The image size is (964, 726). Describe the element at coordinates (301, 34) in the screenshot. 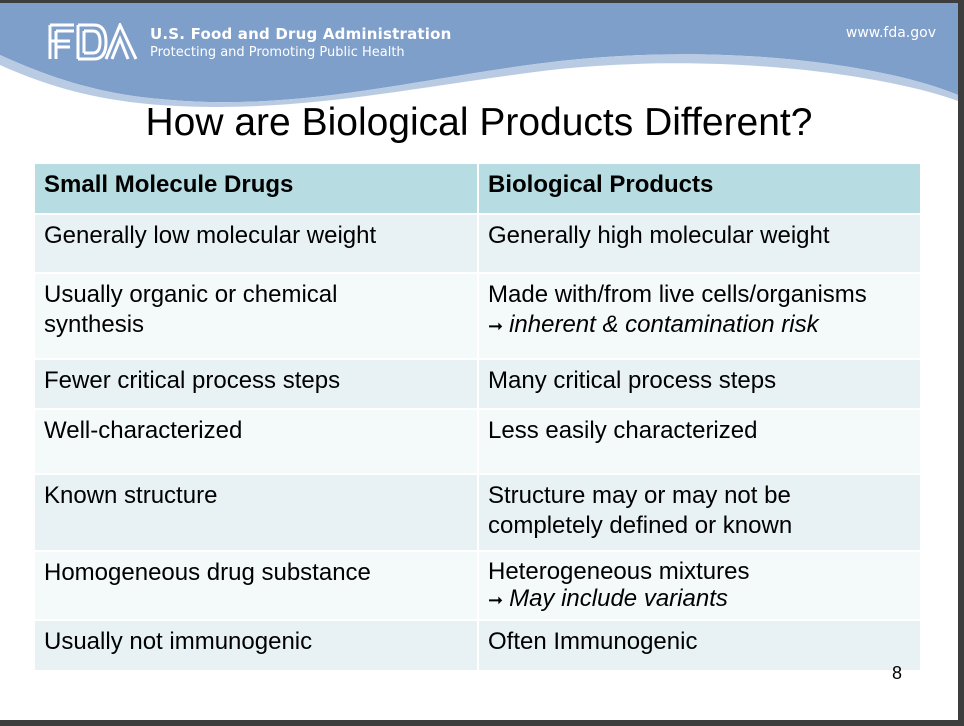

I see `agency-name: U.S. Food and Drug Administration` at that location.